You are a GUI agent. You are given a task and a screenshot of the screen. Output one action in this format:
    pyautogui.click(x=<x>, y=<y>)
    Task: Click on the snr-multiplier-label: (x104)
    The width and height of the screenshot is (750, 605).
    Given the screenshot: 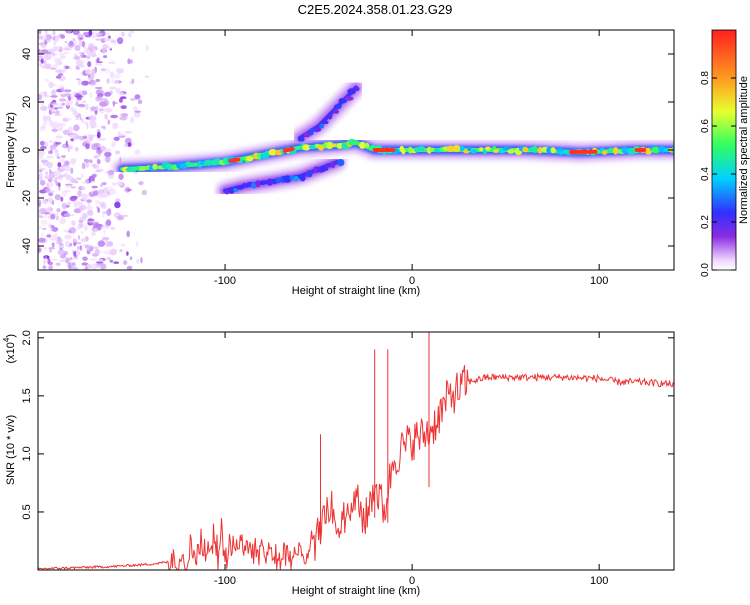 What is the action you would take?
    pyautogui.click(x=9, y=349)
    